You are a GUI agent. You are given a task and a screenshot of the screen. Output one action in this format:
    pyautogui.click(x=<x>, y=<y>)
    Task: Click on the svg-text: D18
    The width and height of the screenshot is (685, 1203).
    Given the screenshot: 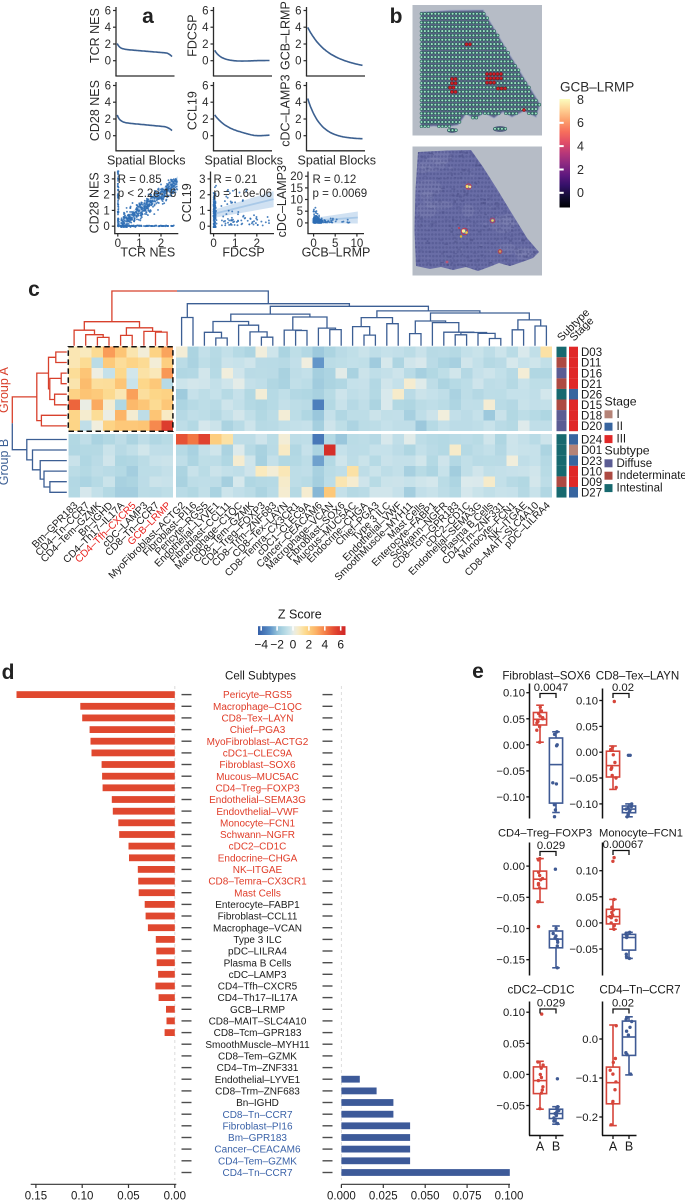 What is the action you would take?
    pyautogui.click(x=591, y=417)
    